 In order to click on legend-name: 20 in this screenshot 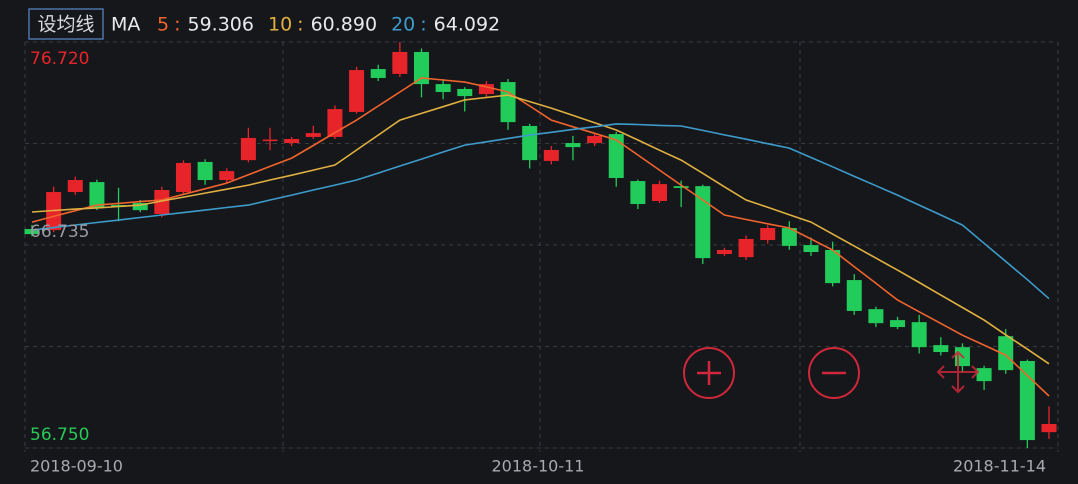, I will do `click(403, 25)`.